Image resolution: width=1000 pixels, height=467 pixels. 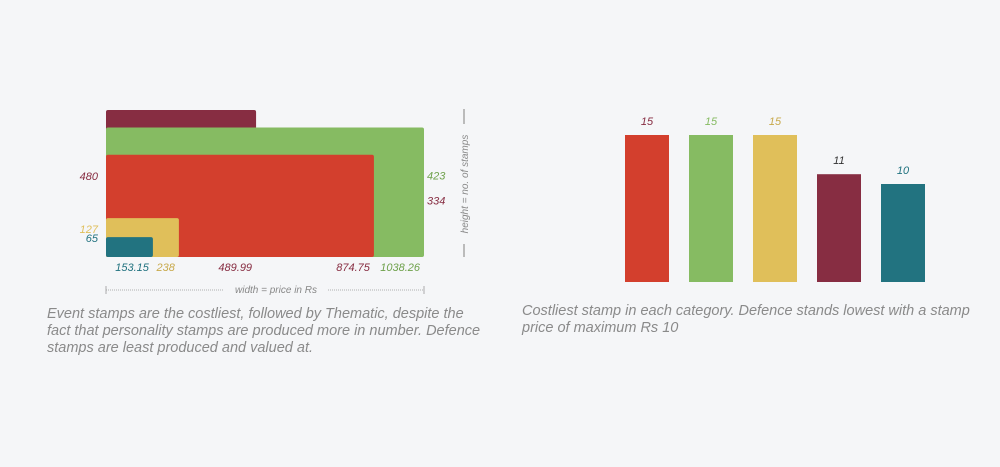 I want to click on x-axis-annotation: width = price in Rs, so click(x=265, y=290).